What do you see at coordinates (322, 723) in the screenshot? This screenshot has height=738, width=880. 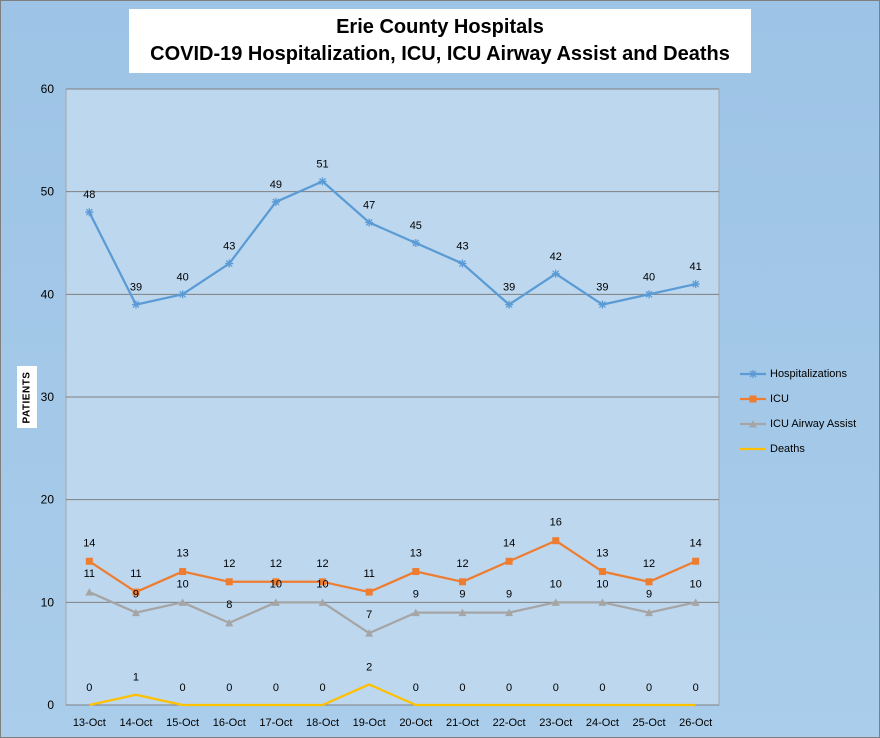 I see `x-tick-label: 18-Oct` at bounding box center [322, 723].